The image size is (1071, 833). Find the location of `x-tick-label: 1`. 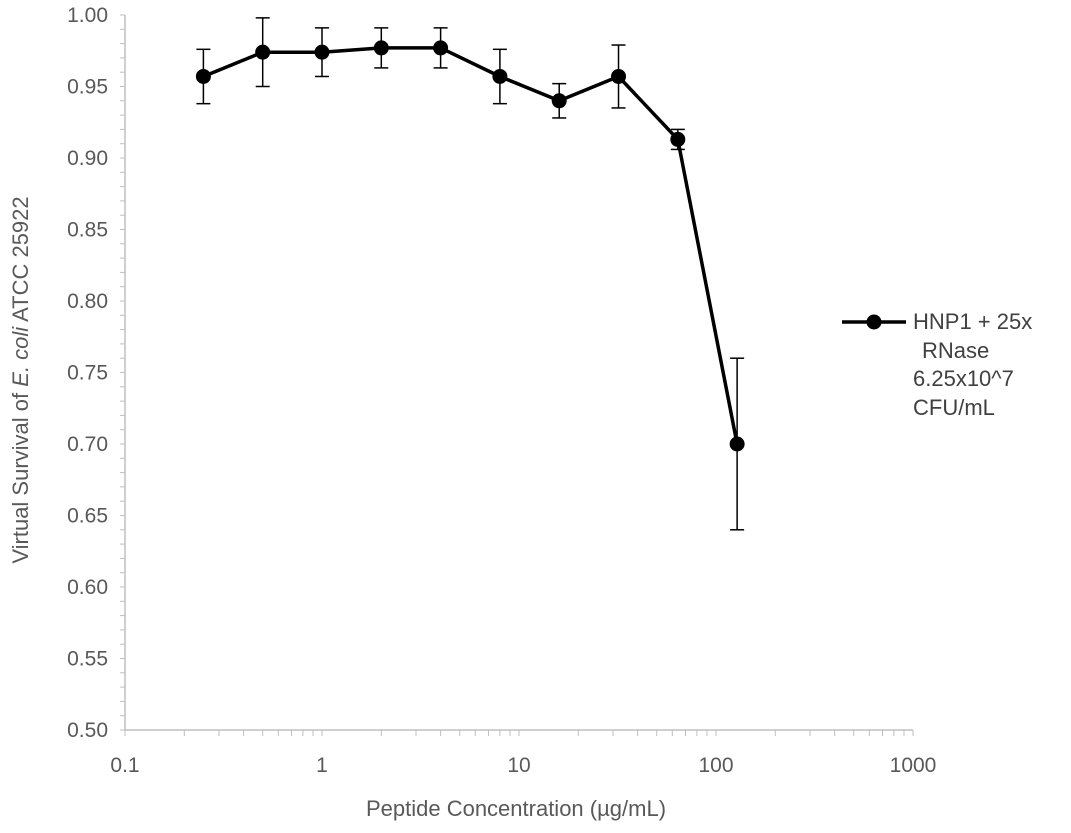

x-tick-label: 1 is located at coordinates (322, 765).